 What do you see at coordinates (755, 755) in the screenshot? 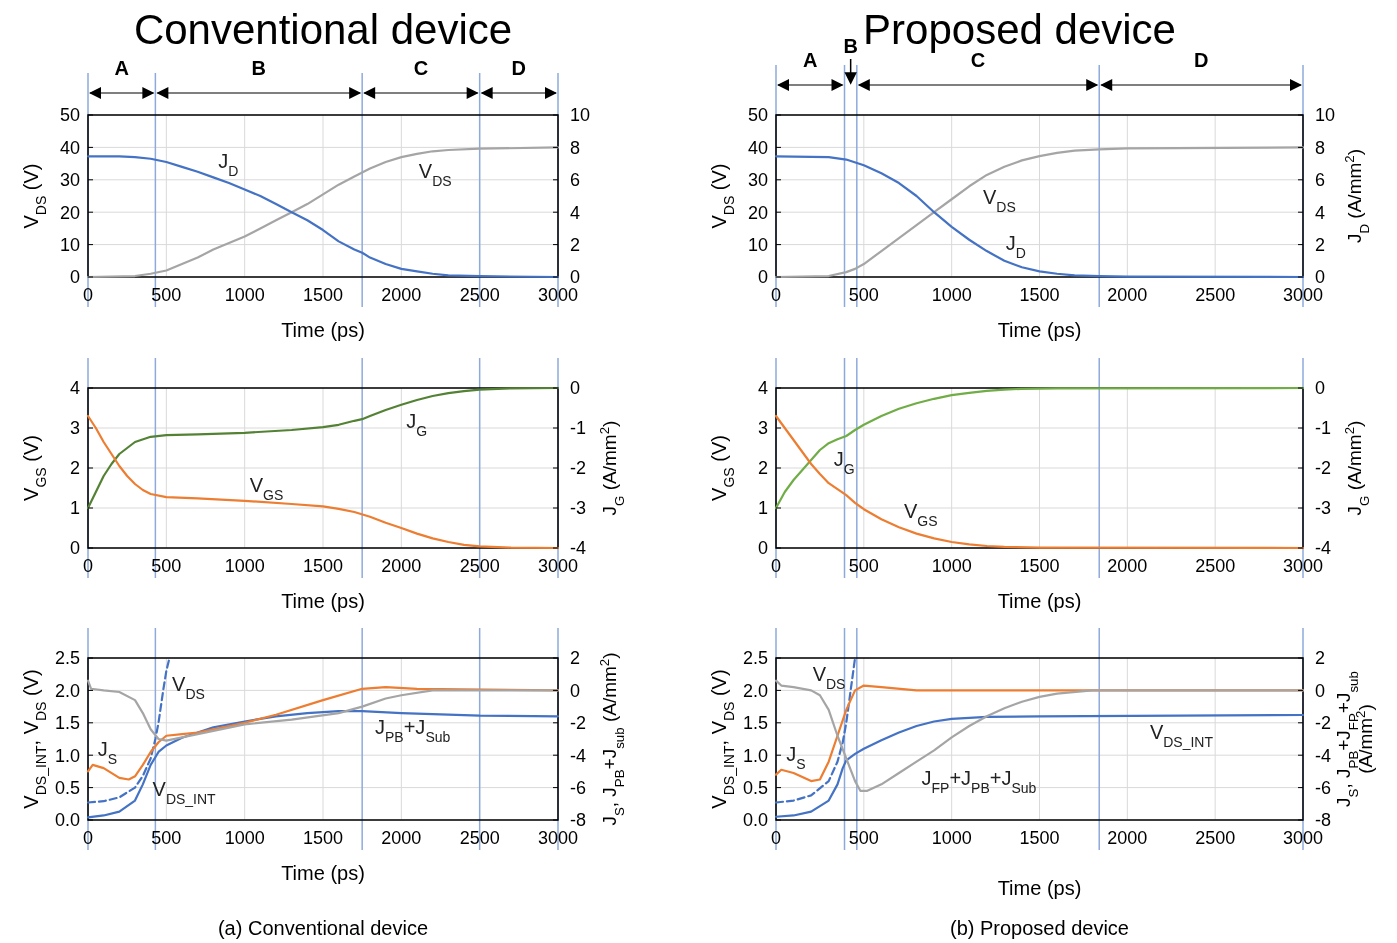
I see `y-tick-label: 1.0` at bounding box center [755, 755].